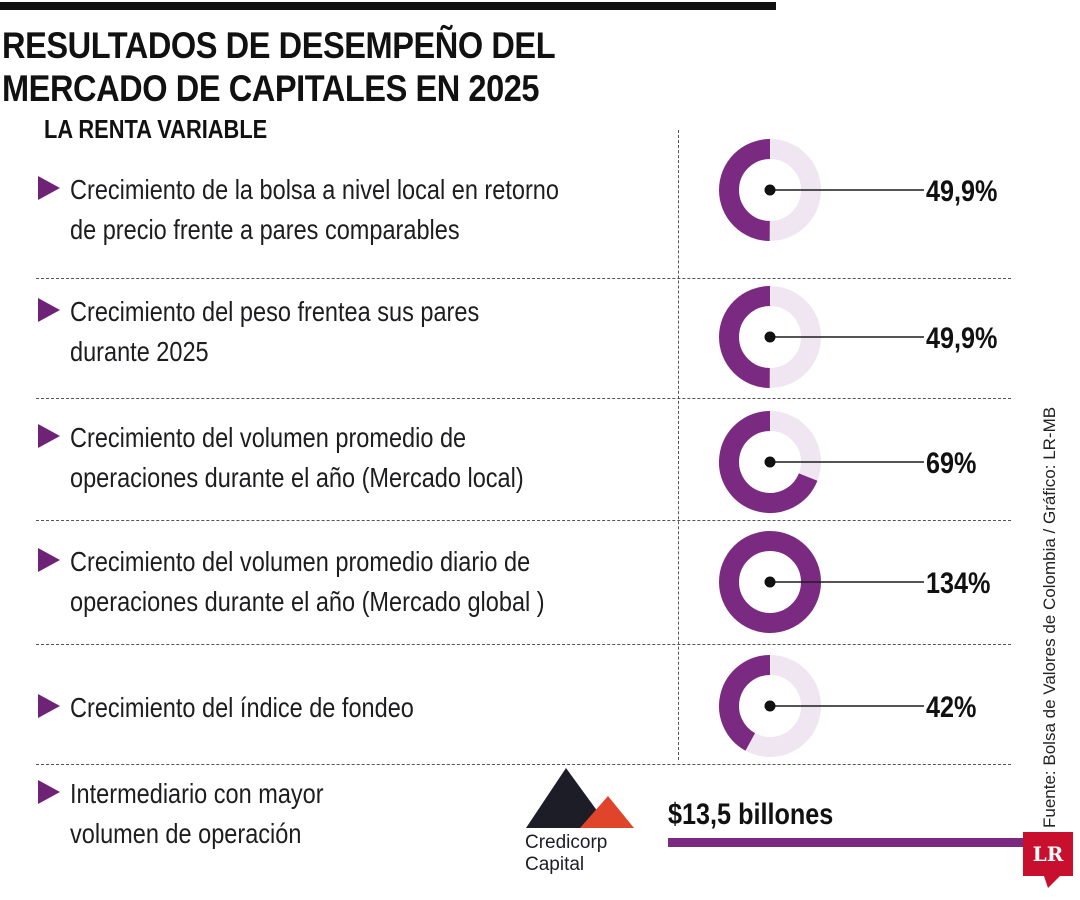 This screenshot has width=1080, height=900. I want to click on company-name-line2: Capital, so click(555, 864).